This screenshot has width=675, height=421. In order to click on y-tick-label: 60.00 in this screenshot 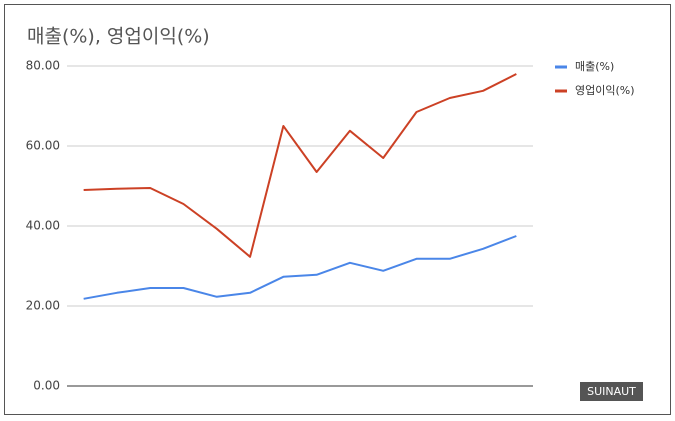, I will do `click(43, 146)`.